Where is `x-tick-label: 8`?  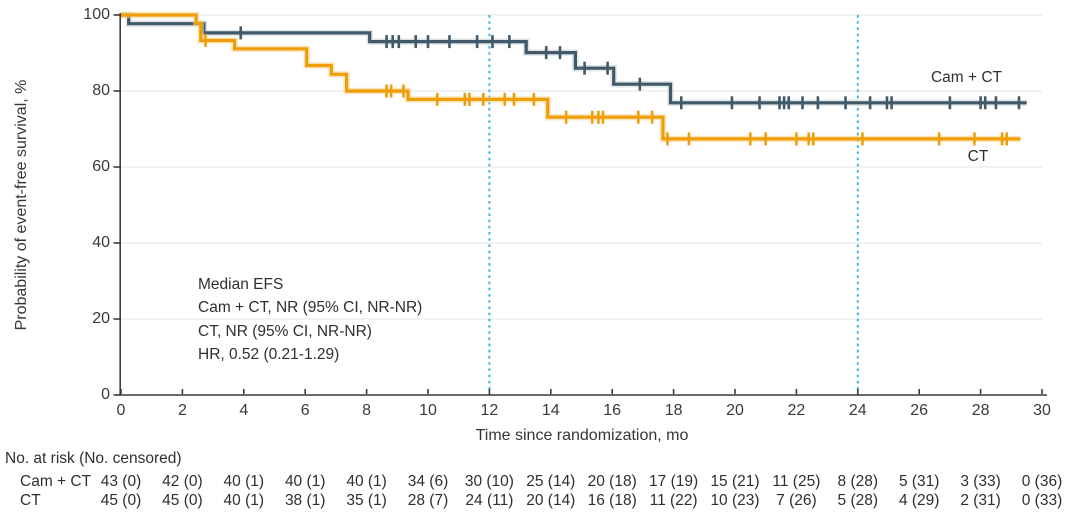
x-tick-label: 8 is located at coordinates (367, 410).